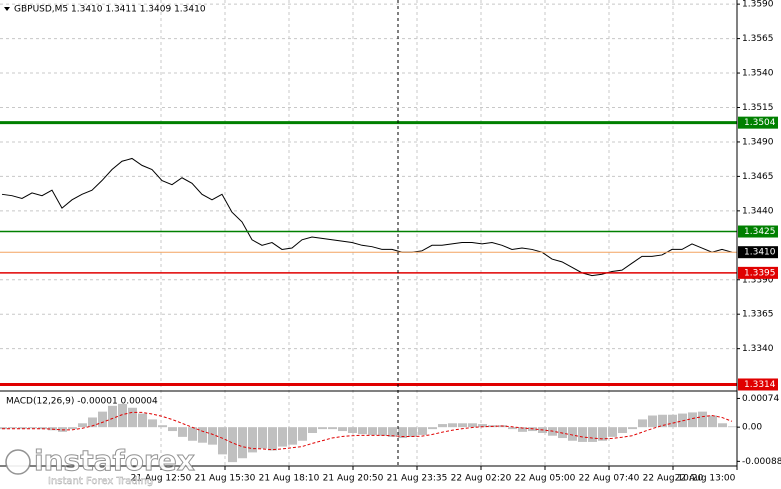  Describe the element at coordinates (7, 9) in the screenshot. I see `title-icon` at that location.